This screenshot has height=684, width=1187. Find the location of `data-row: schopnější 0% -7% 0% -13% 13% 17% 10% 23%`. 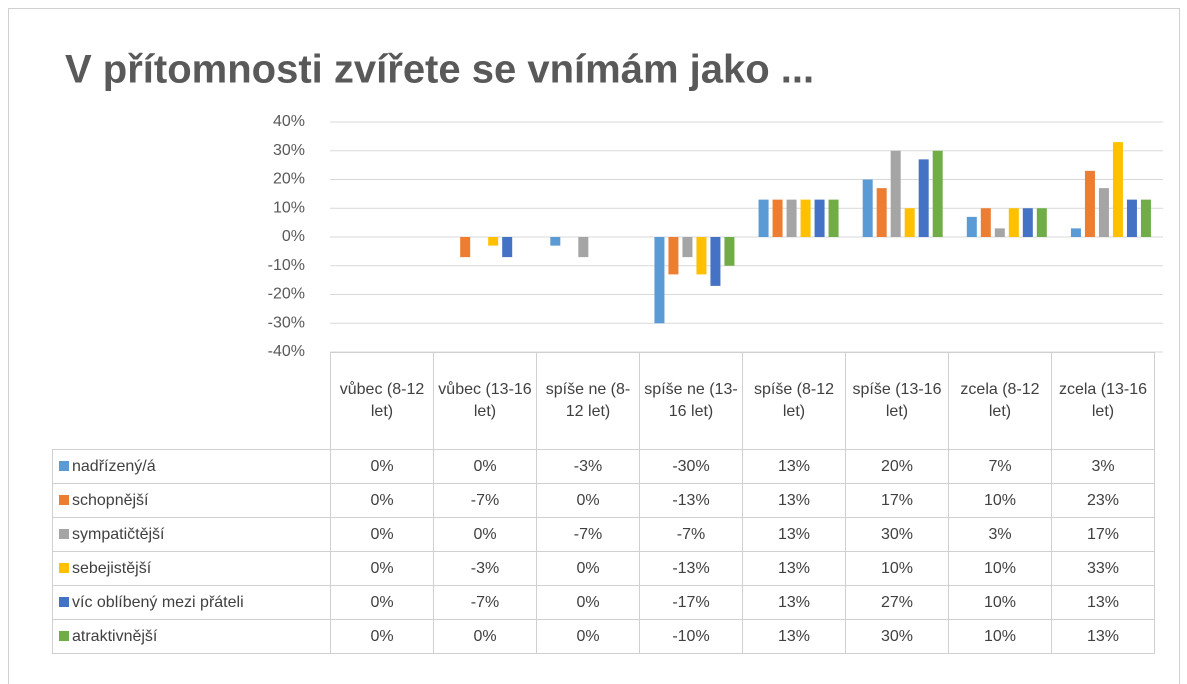

data-row: schopnější 0% -7% 0% -13% 13% 17% 10% 23% is located at coordinates (603, 500).